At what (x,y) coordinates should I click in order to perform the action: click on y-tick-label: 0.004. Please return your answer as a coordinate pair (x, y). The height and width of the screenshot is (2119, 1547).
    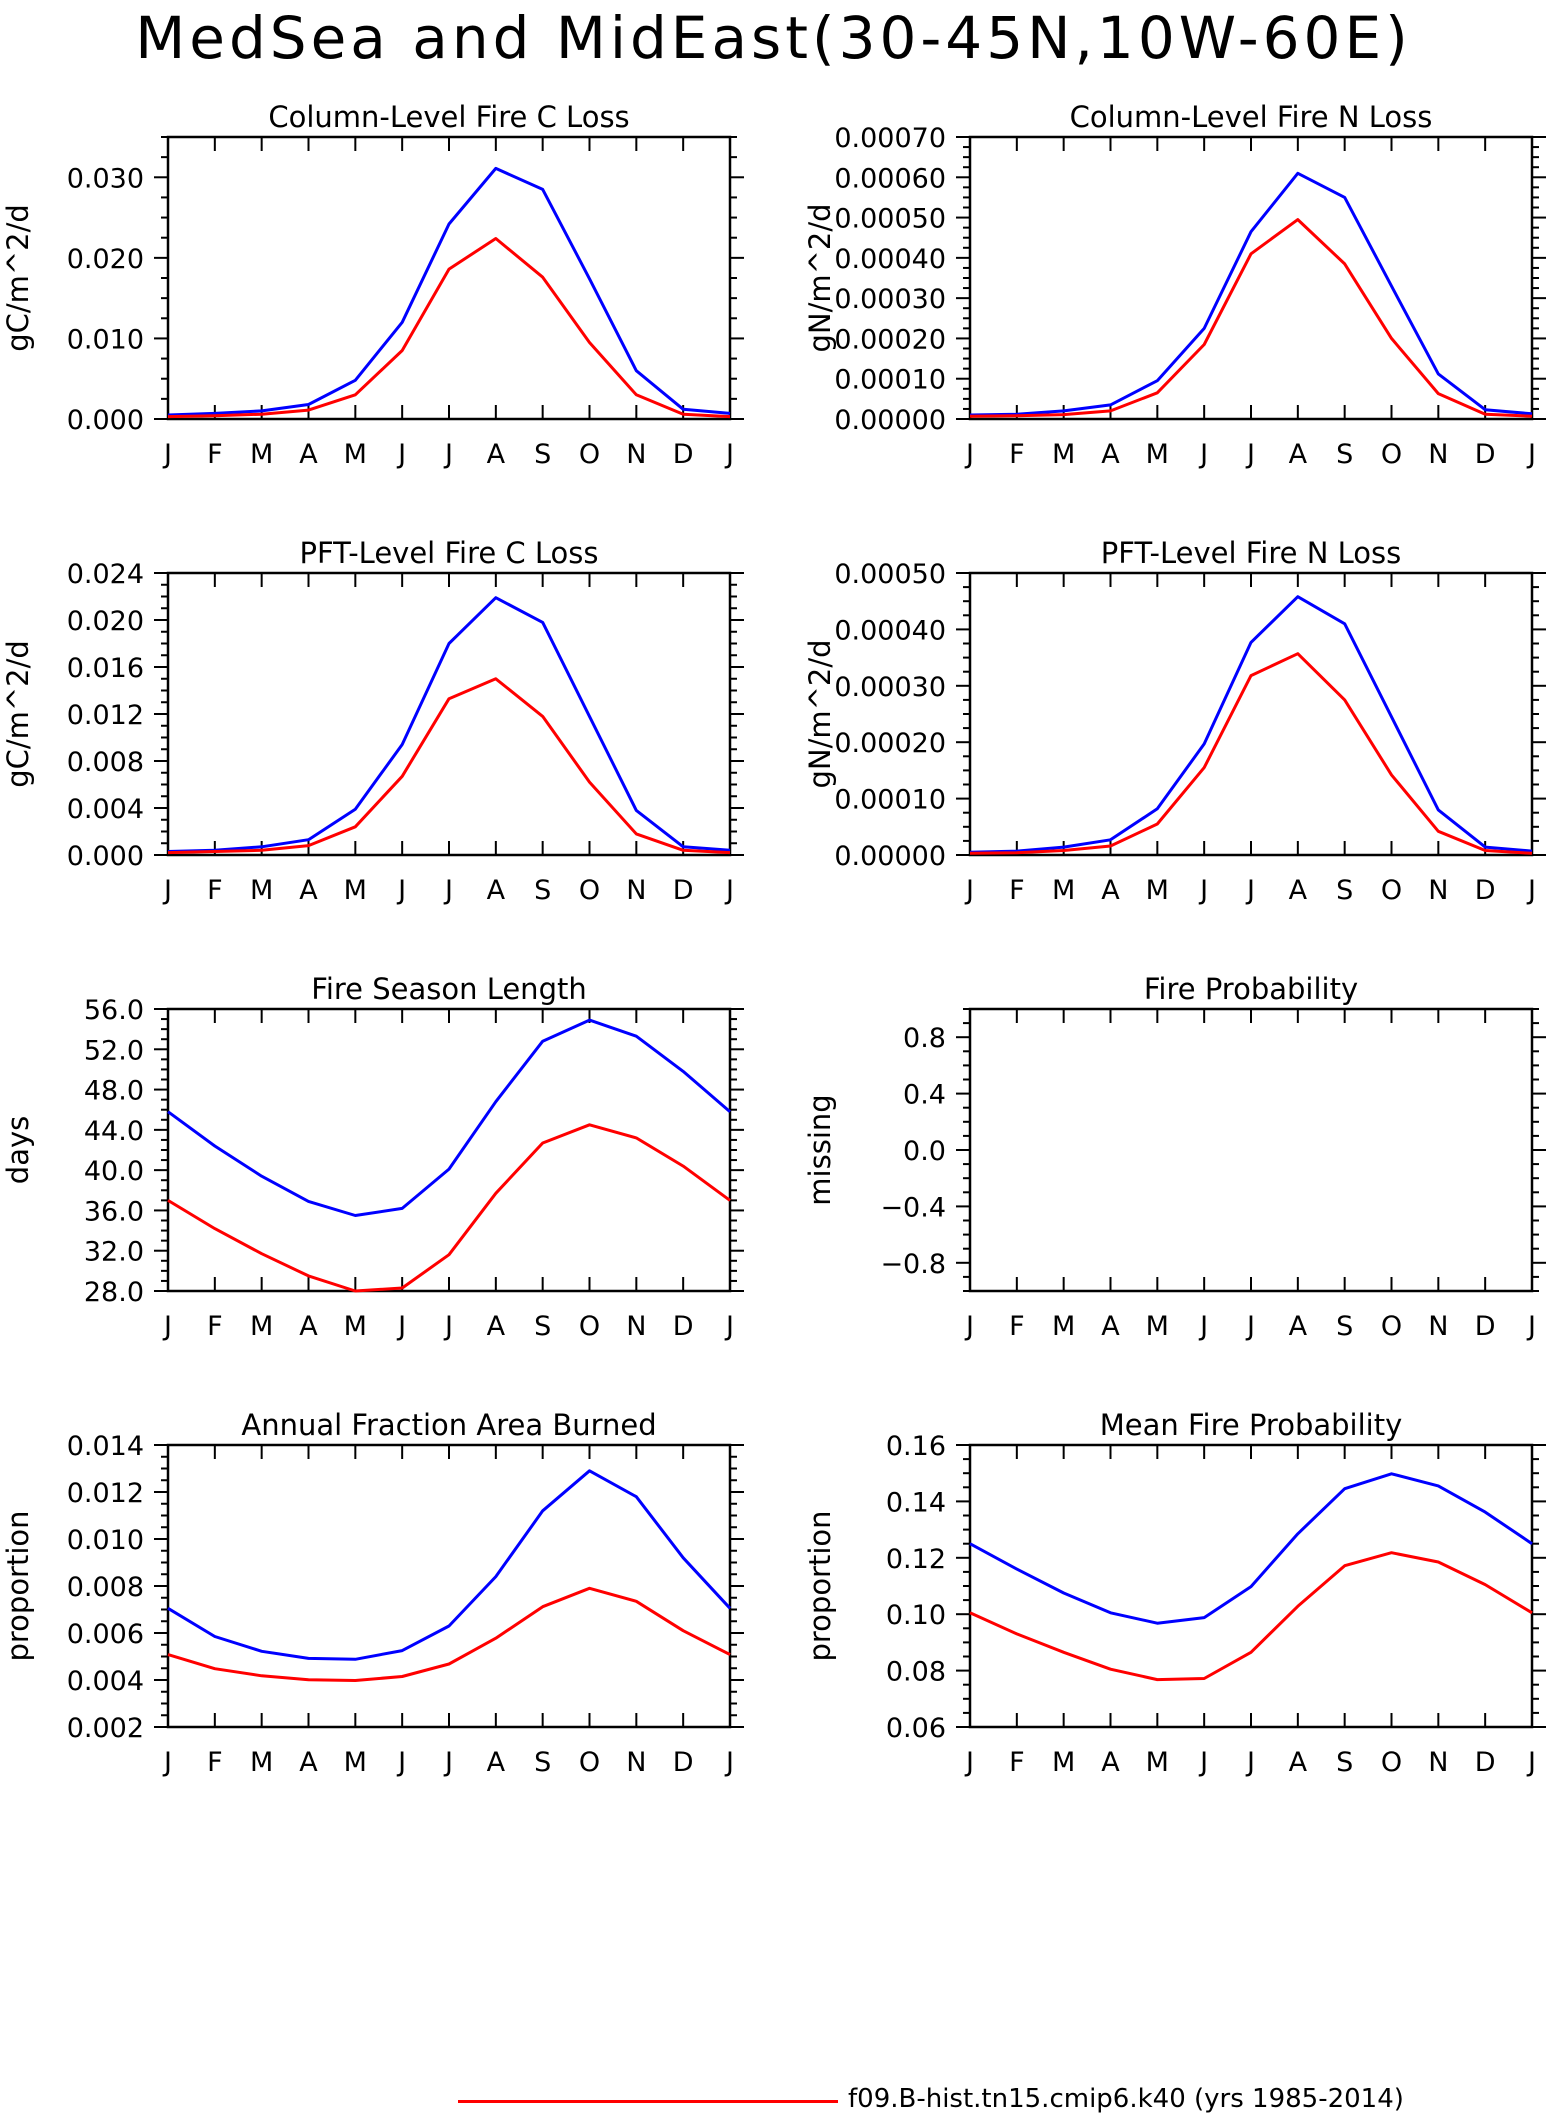
    Looking at the image, I should click on (105, 1681).